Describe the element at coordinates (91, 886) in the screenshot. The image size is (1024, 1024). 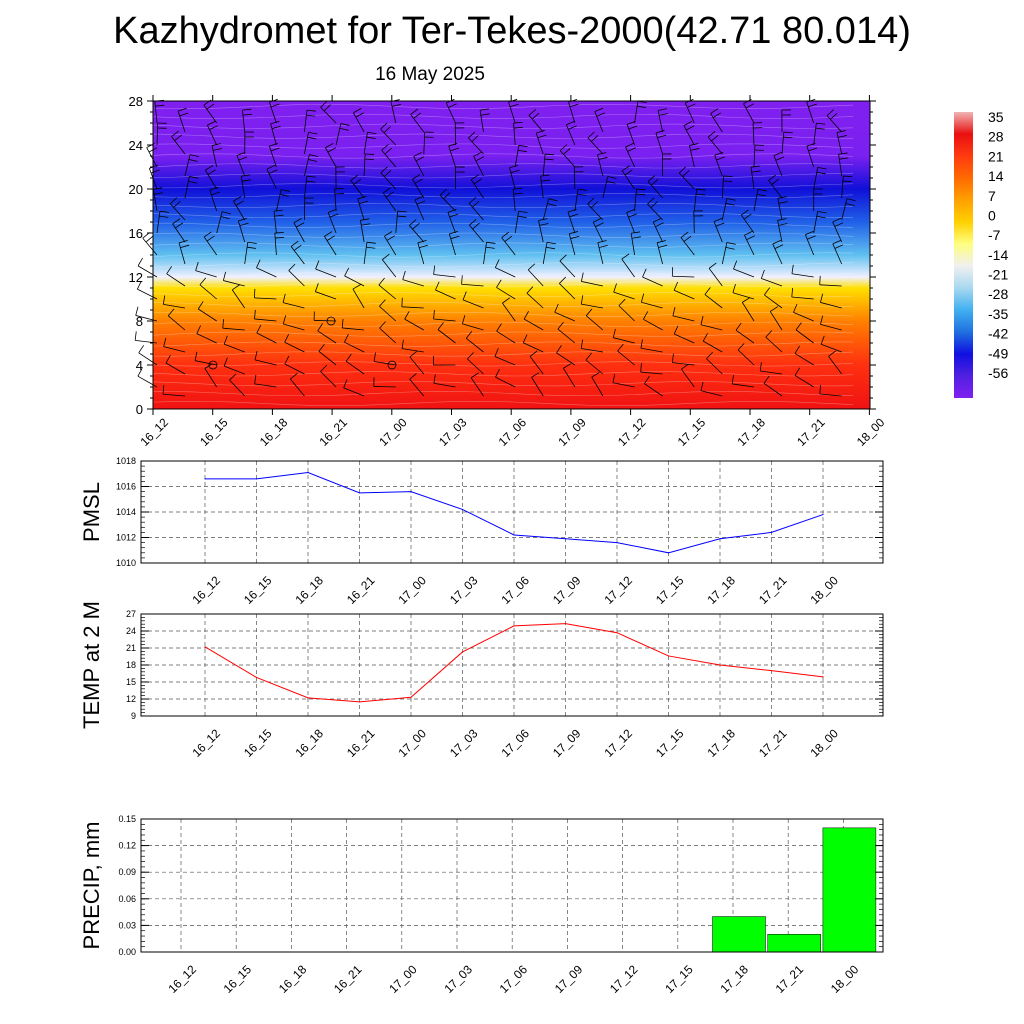
I see `y-axis-label: PRECIP, mm` at that location.